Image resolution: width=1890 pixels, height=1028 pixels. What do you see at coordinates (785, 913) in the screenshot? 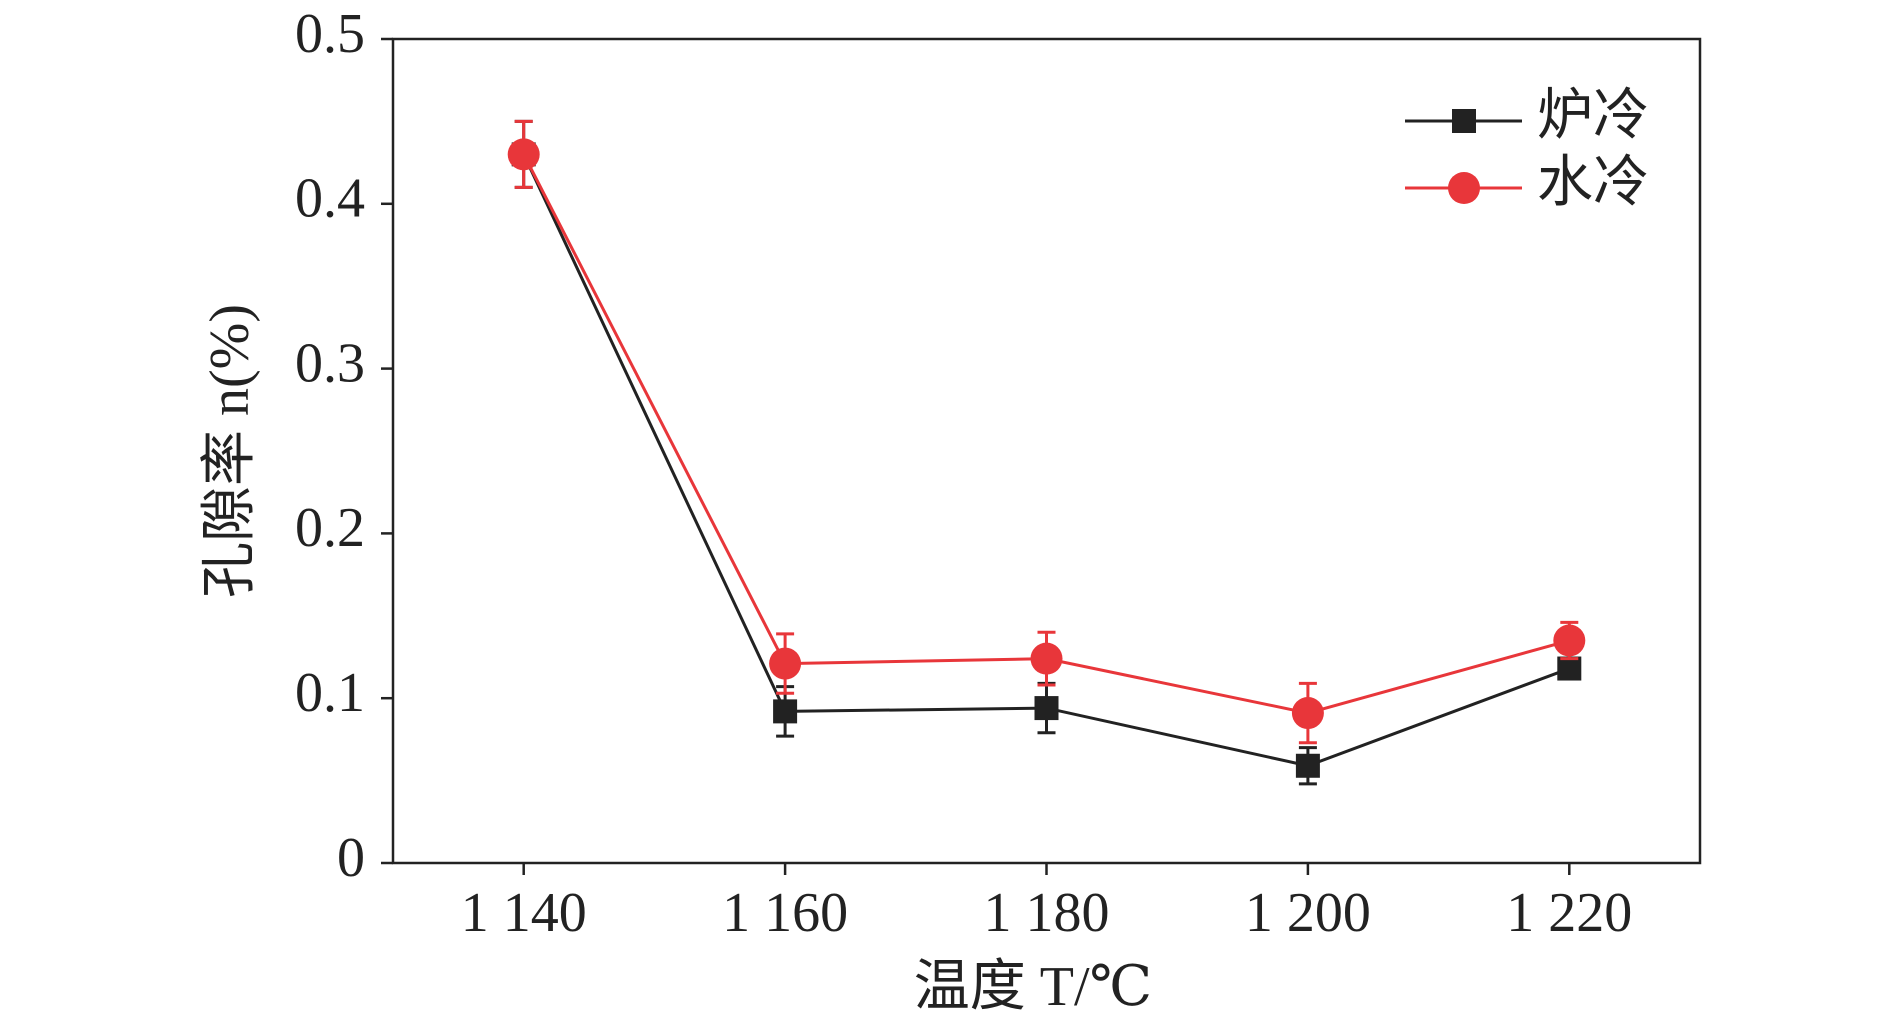
I see `x-tick-label: 1 160` at bounding box center [785, 913].